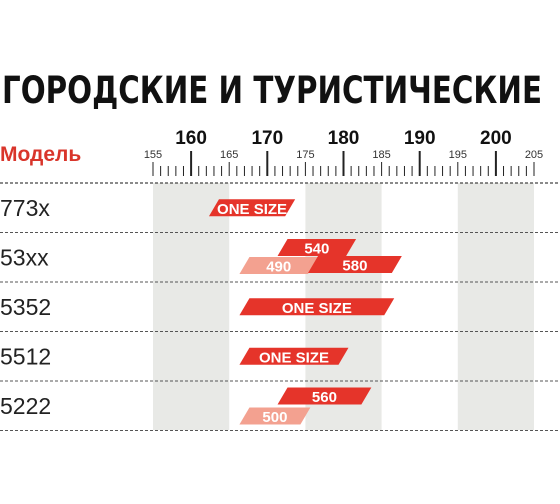 The height and width of the screenshot is (504, 560). I want to click on tick-label-180: 180, so click(344, 138).